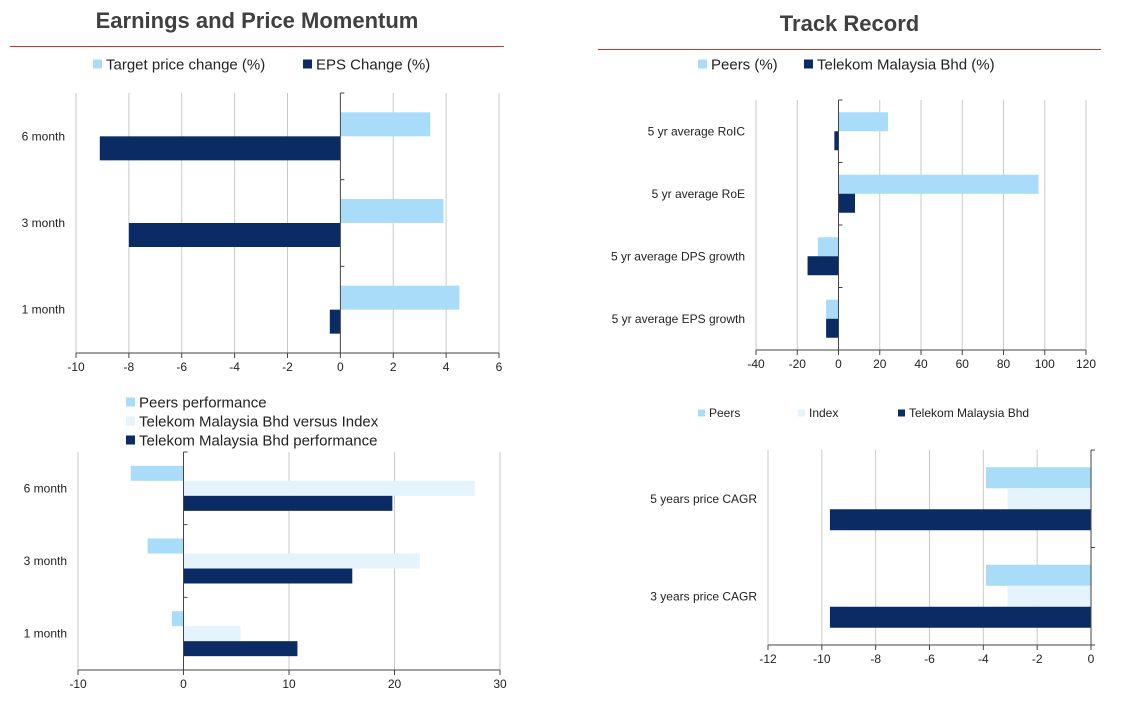 Image resolution: width=1129 pixels, height=711 pixels. I want to click on legend-label: Telekom Malaysia Bhd performance, so click(258, 440).